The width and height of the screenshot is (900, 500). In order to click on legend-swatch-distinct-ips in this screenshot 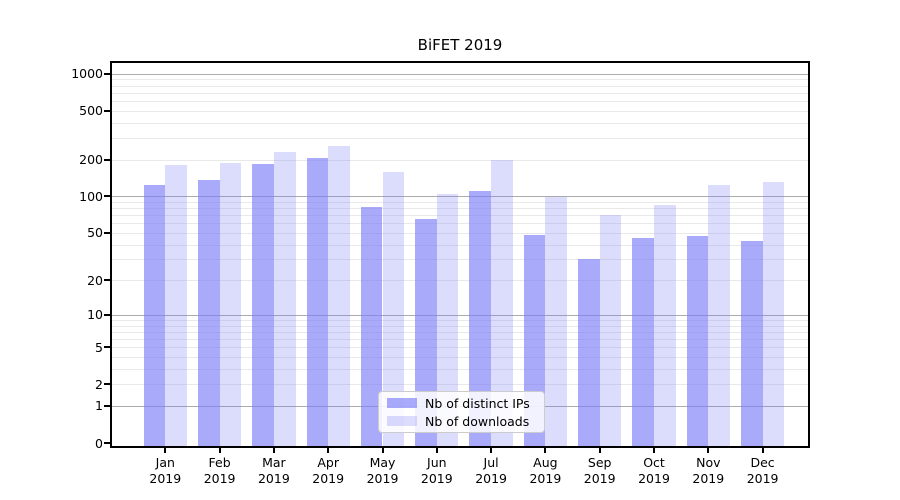, I will do `click(402, 403)`.